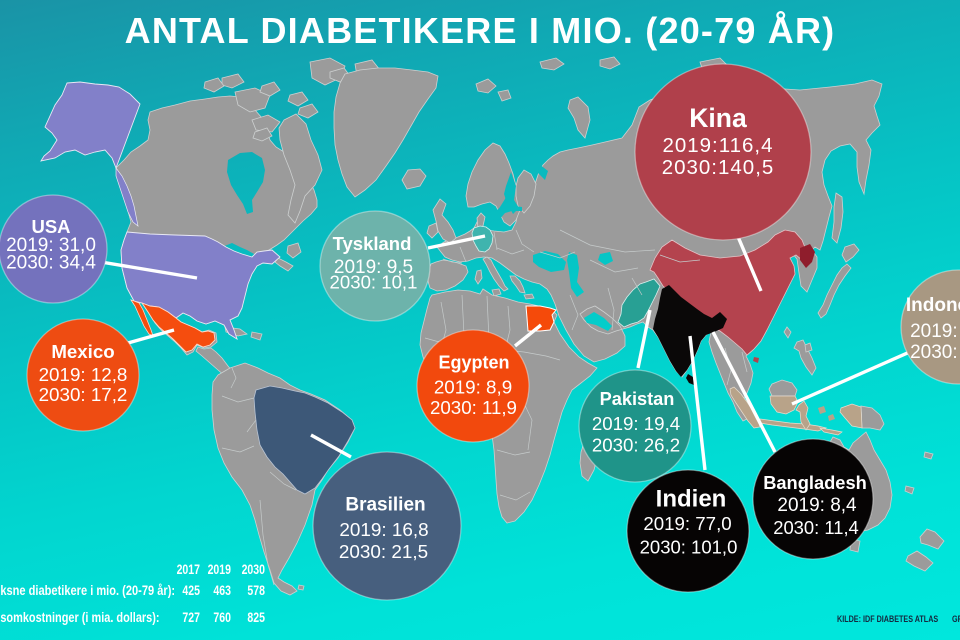 This screenshot has width=960, height=640. What do you see at coordinates (473, 407) in the screenshot?
I see `svg-text: 2030: 11,9` at bounding box center [473, 407].